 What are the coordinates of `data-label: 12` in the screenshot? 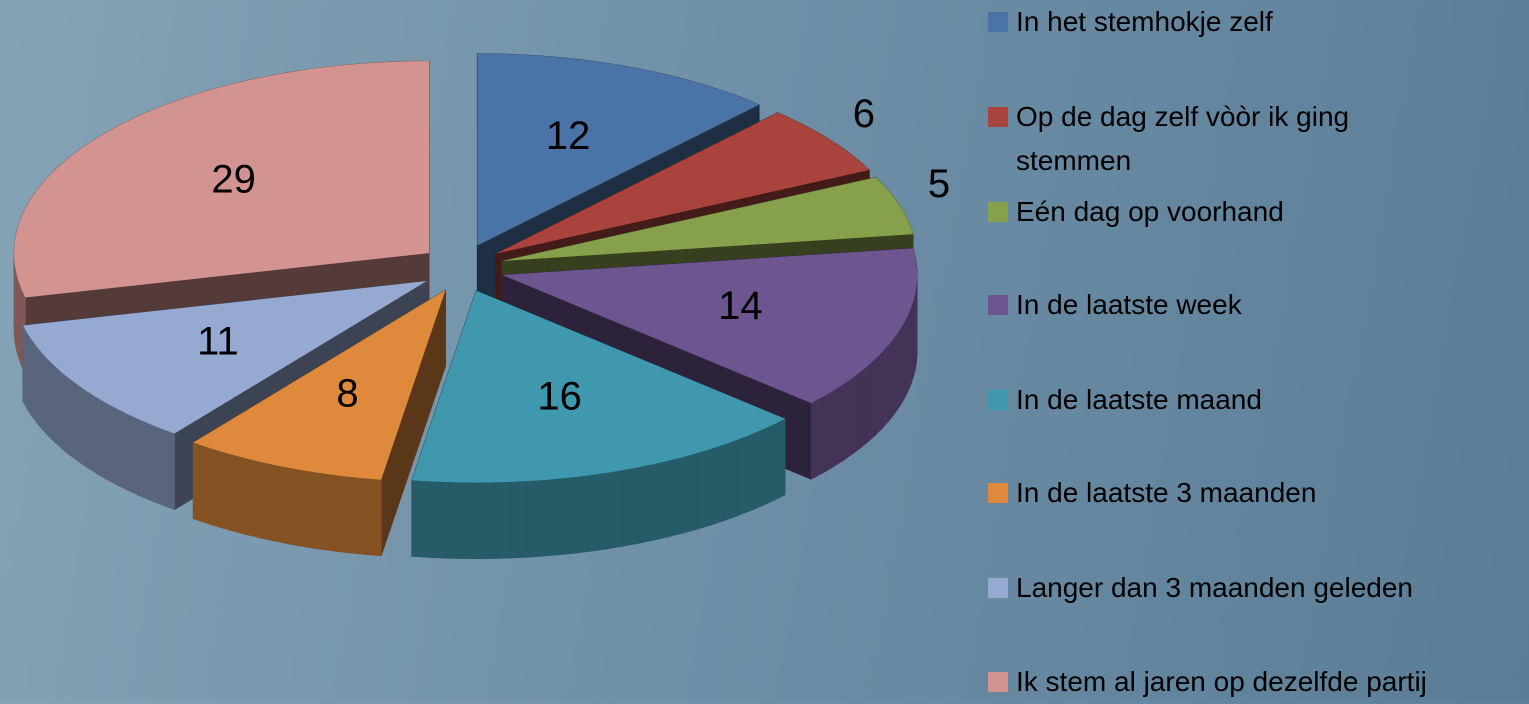 It's located at (568, 136).